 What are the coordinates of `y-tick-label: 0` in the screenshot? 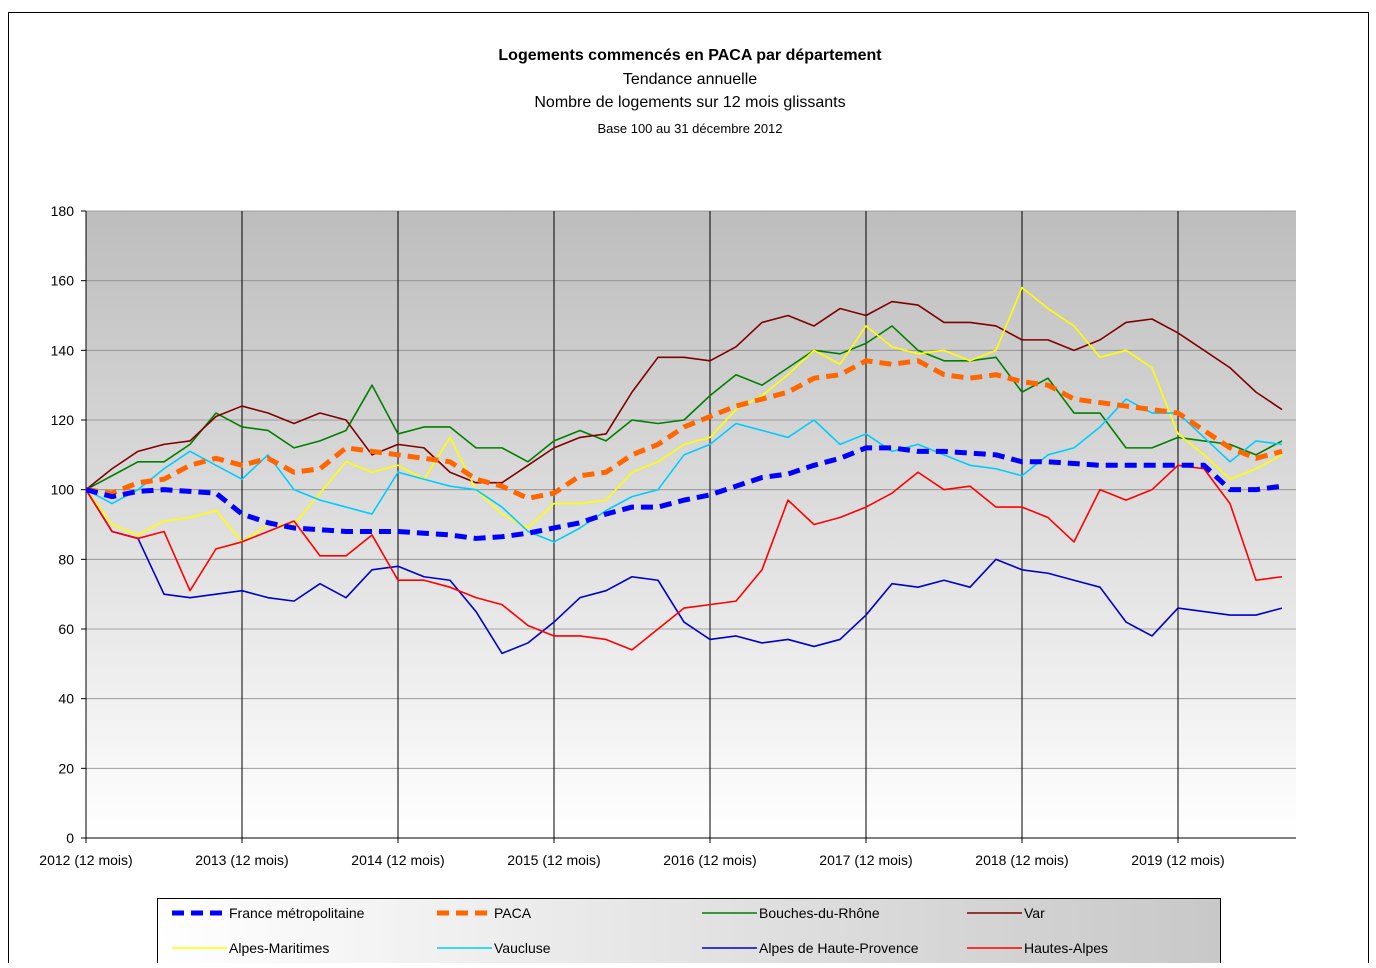 It's located at (70, 838).